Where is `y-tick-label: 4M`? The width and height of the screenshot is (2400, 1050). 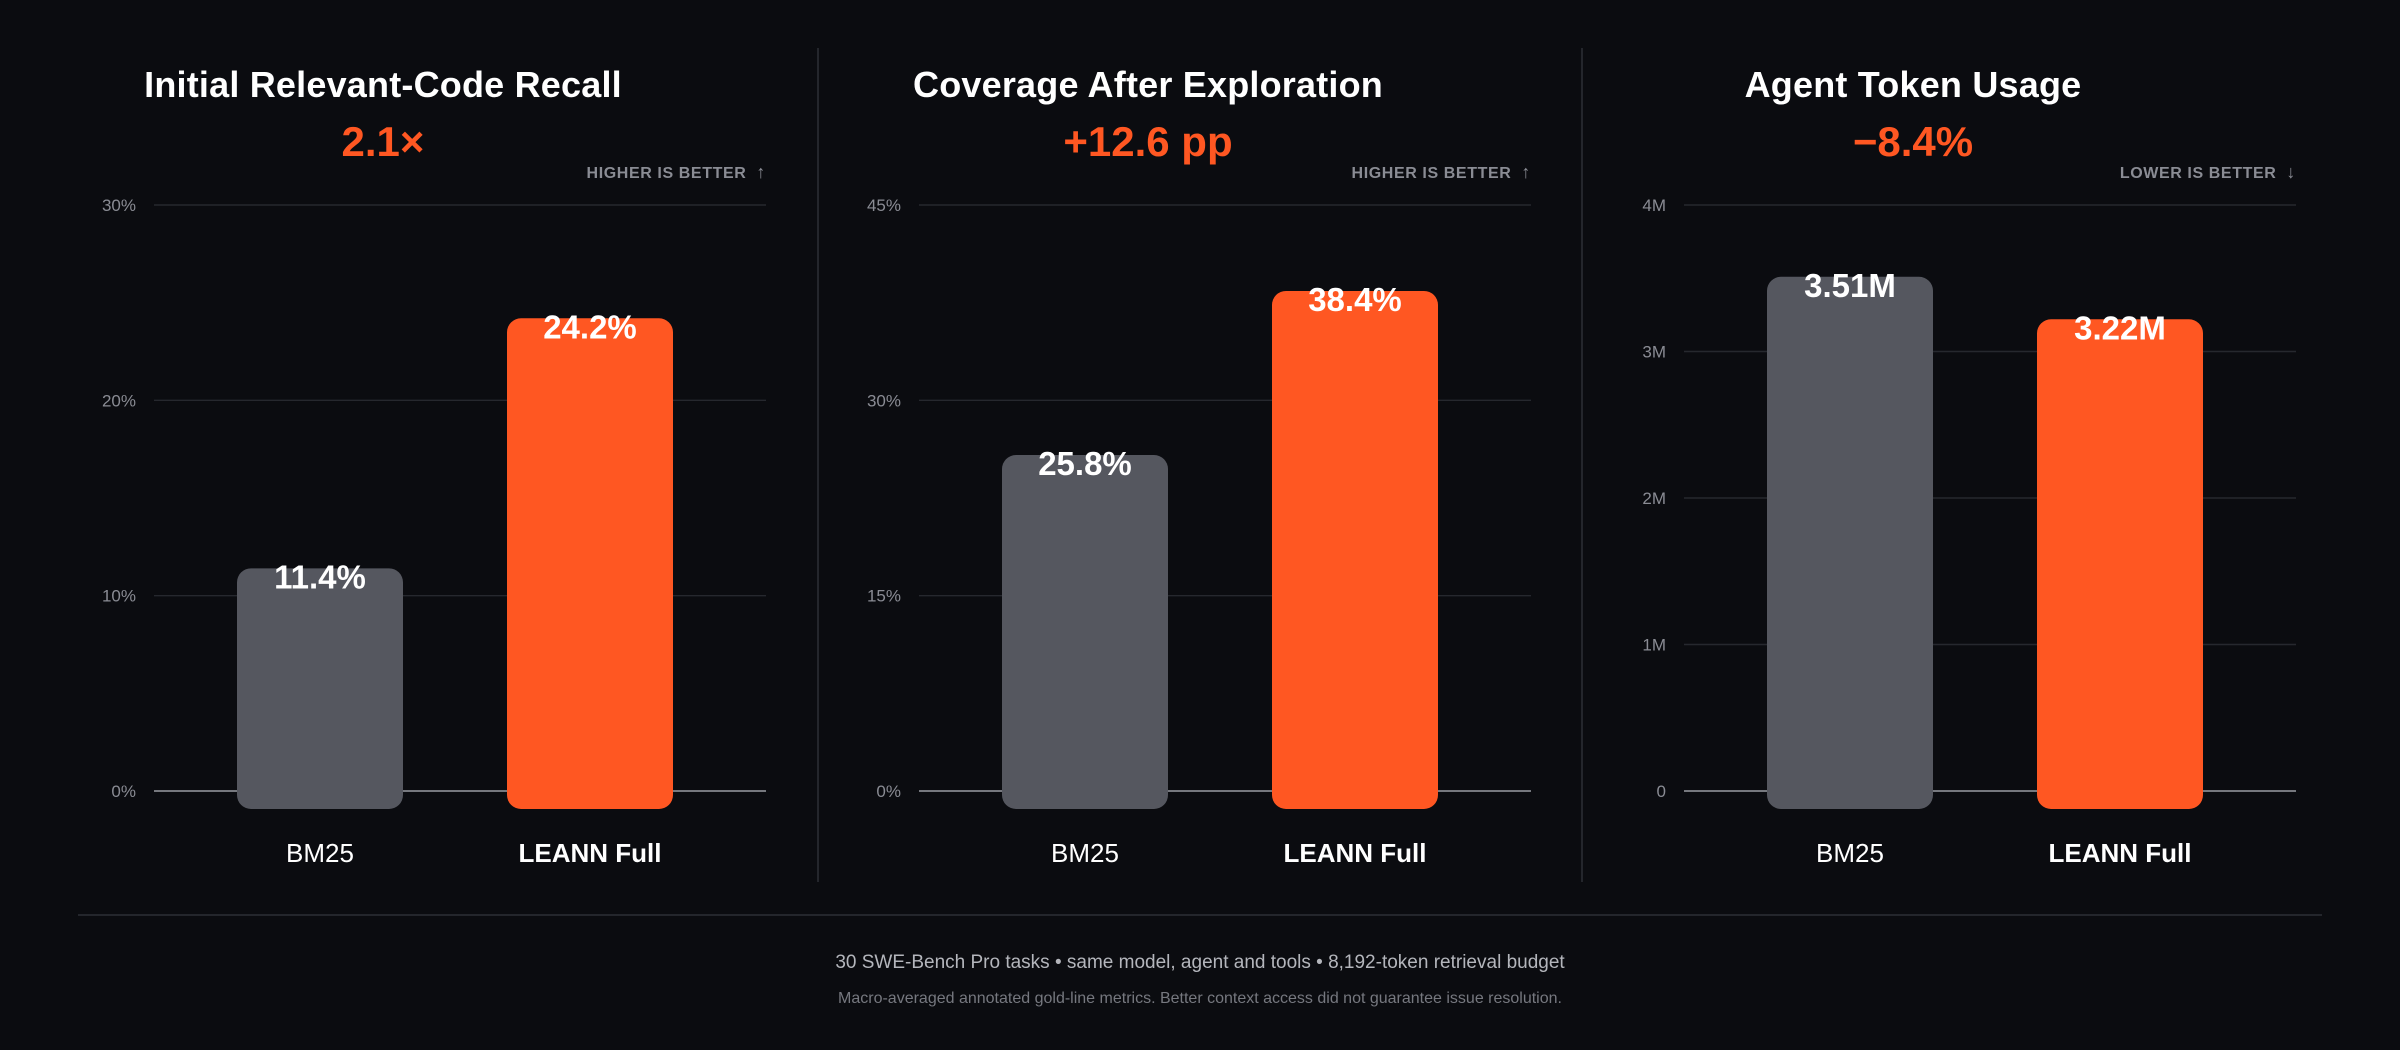 y-tick-label: 4M is located at coordinates (1654, 205).